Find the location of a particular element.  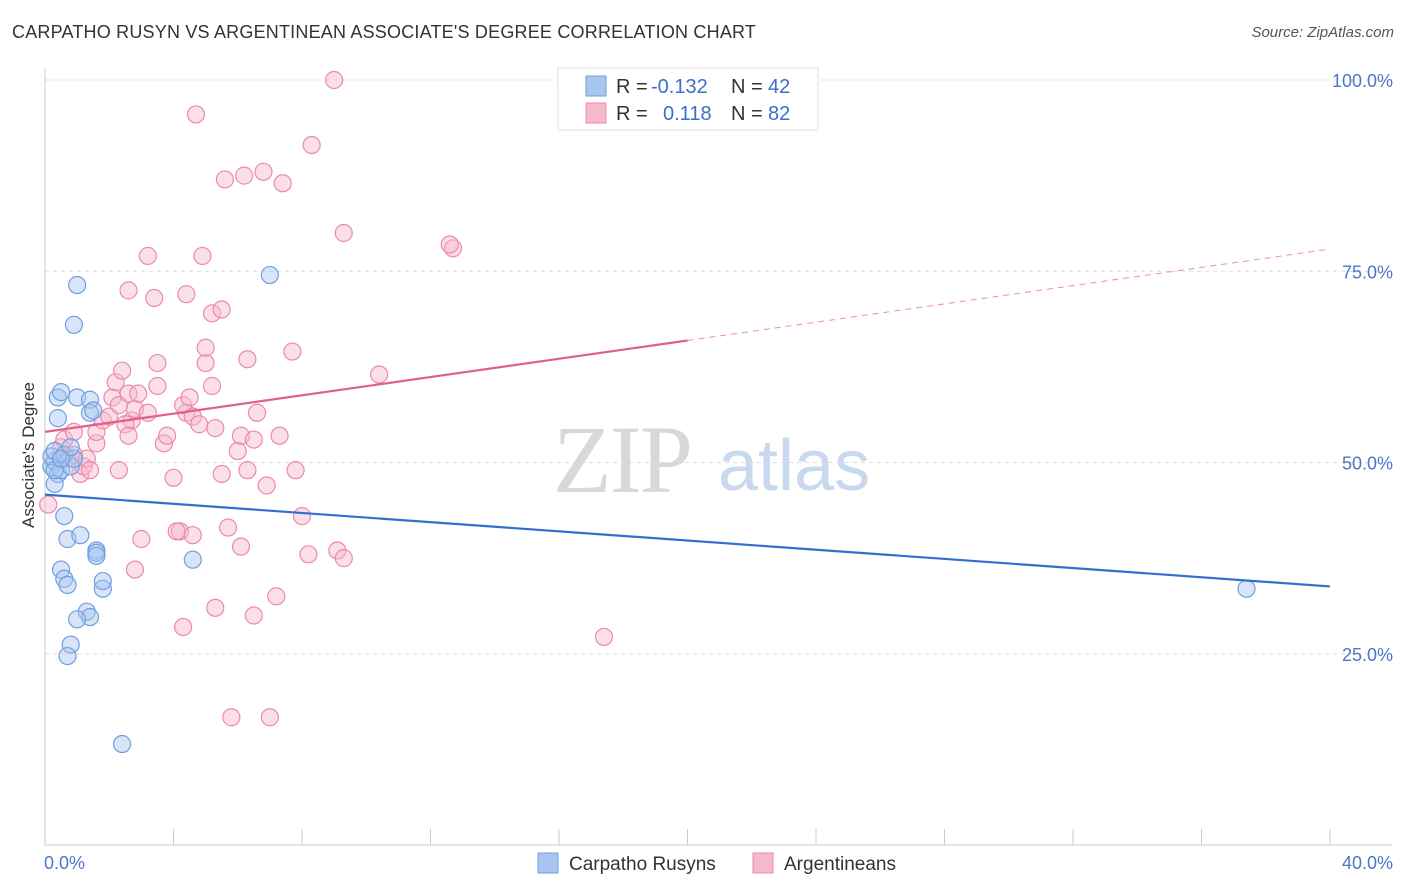

legend-n-value-2: 82 is located at coordinates (779, 114).